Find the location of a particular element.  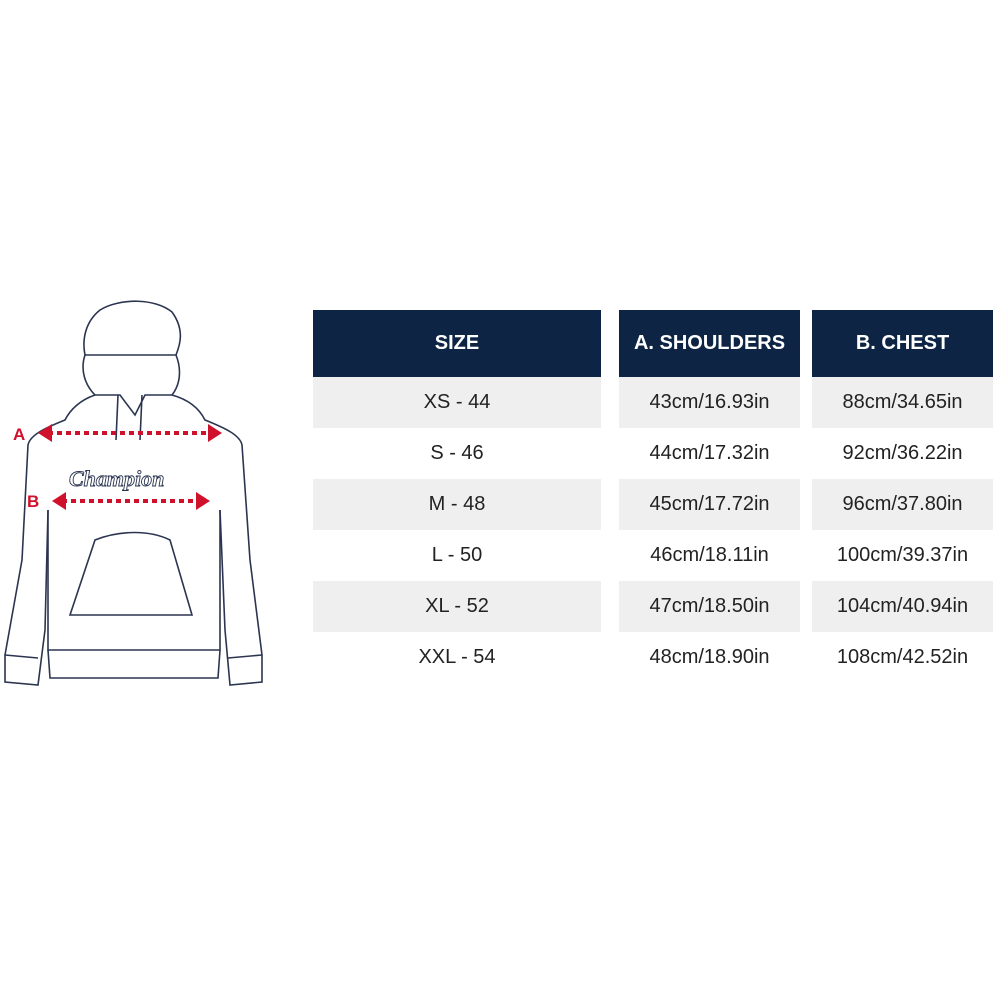

cell-chest: 100cm/39.37in is located at coordinates (902, 555).